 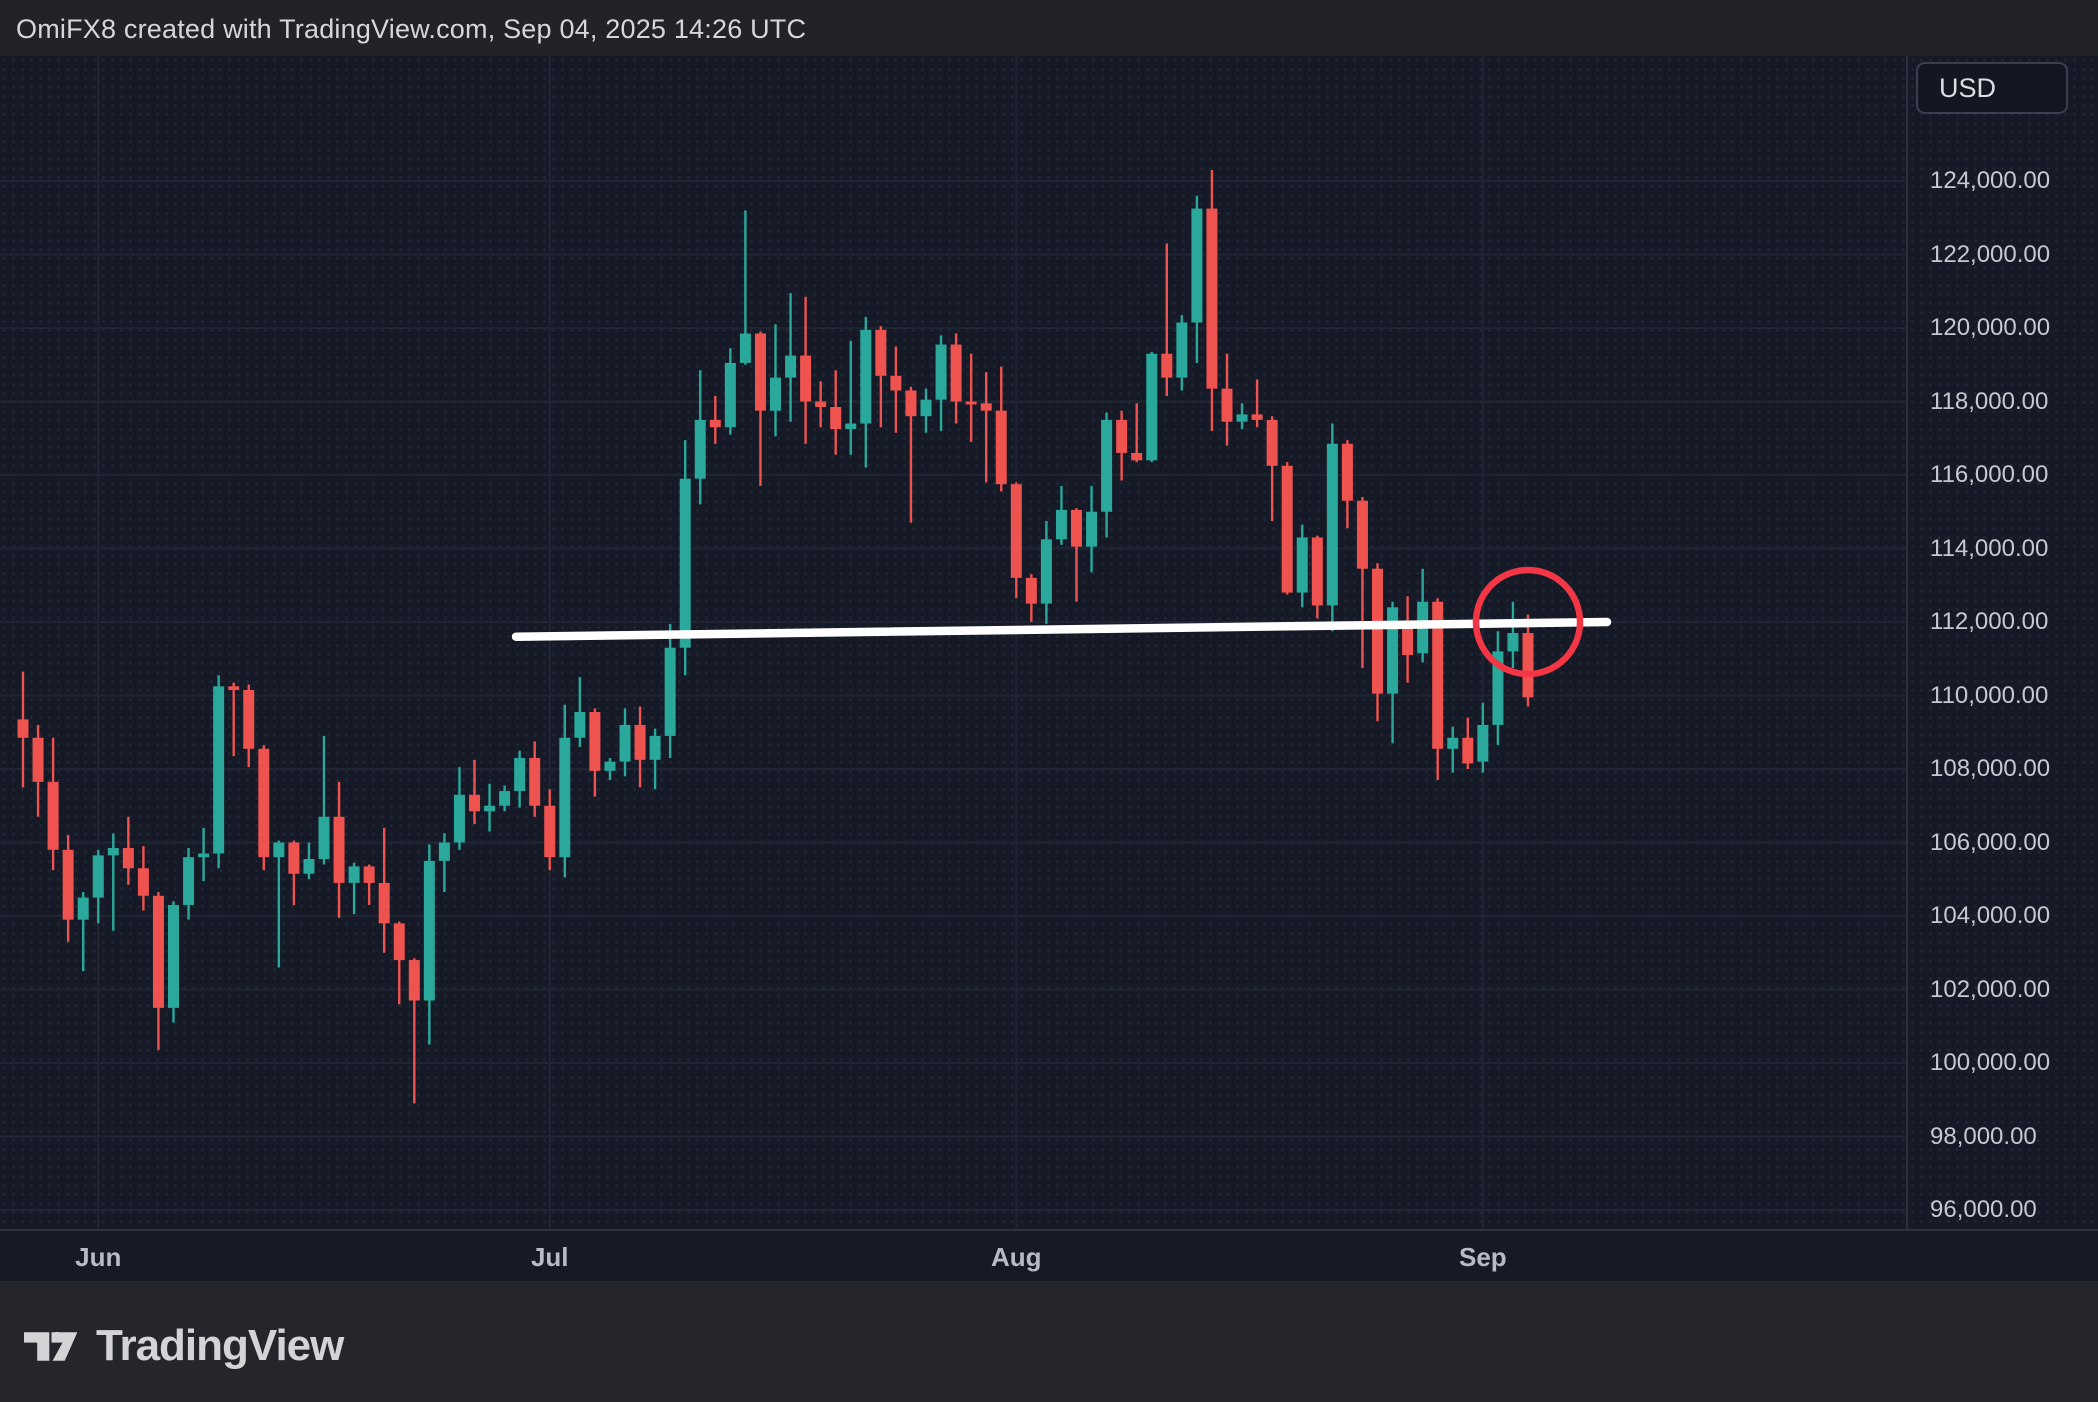 I want to click on price-tick-label: 106,000.00, so click(x=1990, y=842).